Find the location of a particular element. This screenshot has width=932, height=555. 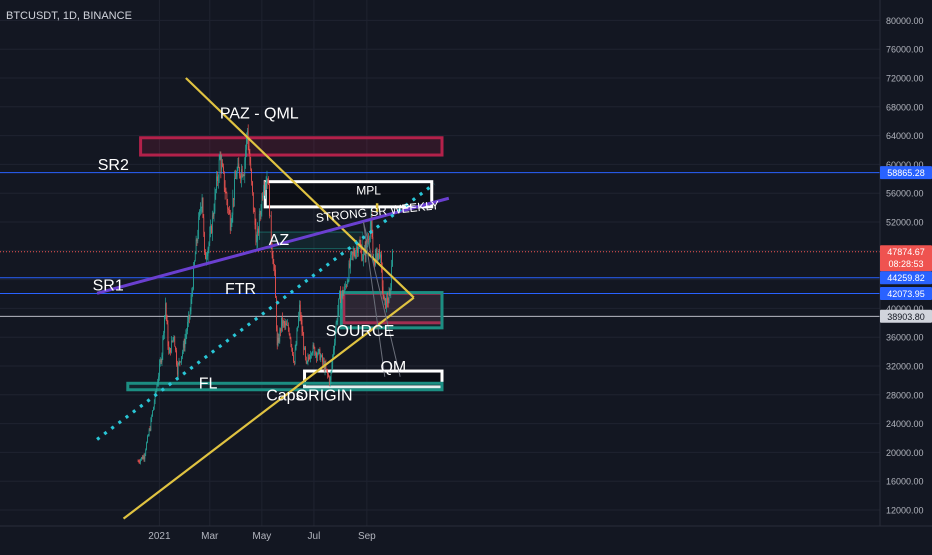

time-axis: 2021 Mar May Jul Sep is located at coordinates (262, 536).